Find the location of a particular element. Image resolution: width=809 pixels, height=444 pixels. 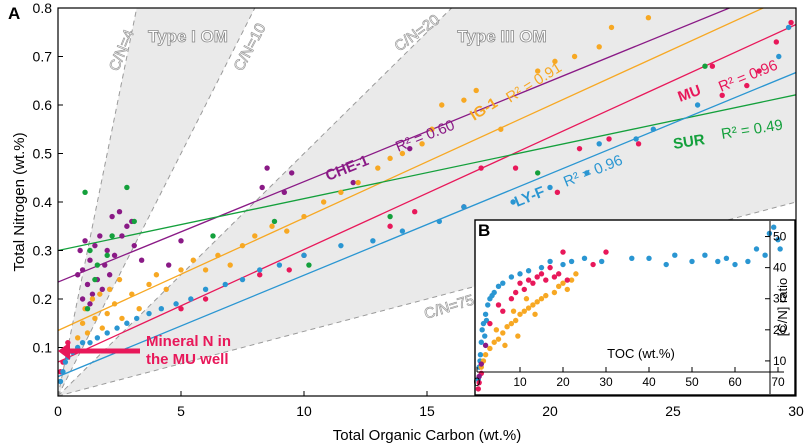

inset-y-tick-label: 20 is located at coordinates (780, 330).